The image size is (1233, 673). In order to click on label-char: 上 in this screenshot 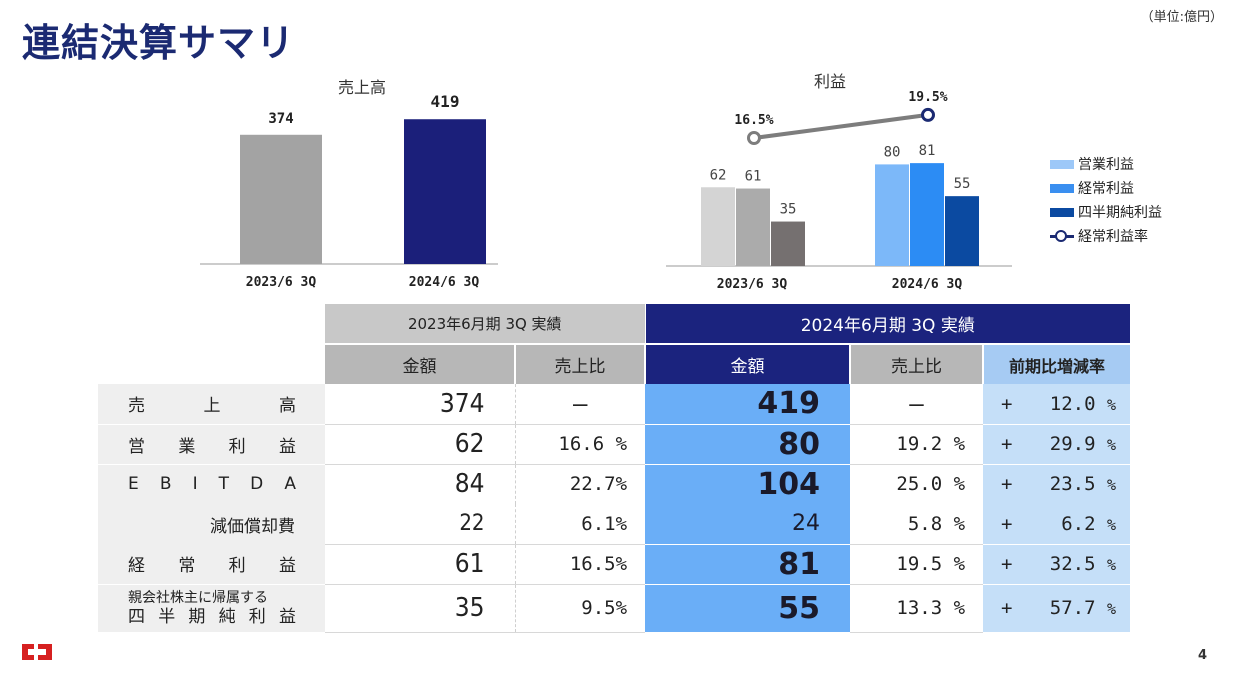, I will do `click(212, 406)`.